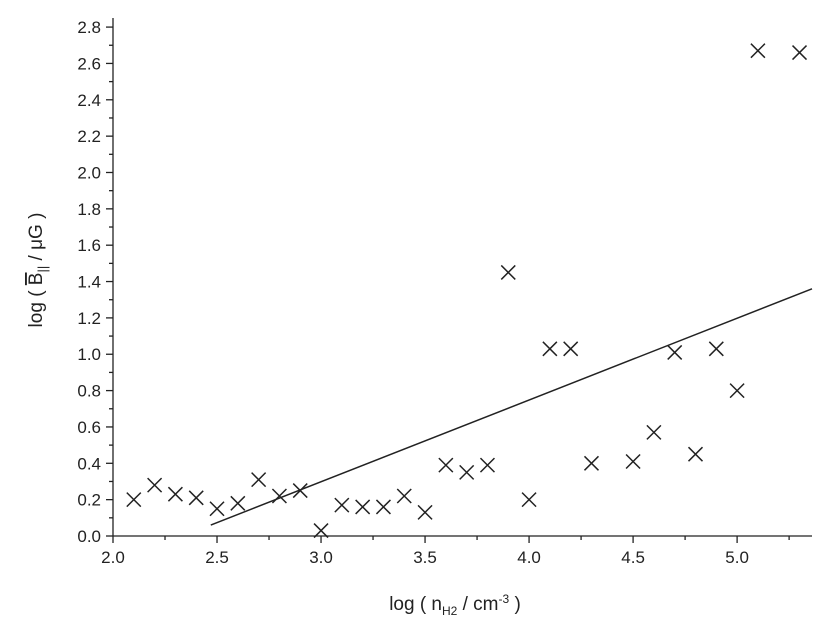 This screenshot has height=635, width=830. Describe the element at coordinates (737, 557) in the screenshot. I see `x-tick-label: 5.0` at that location.